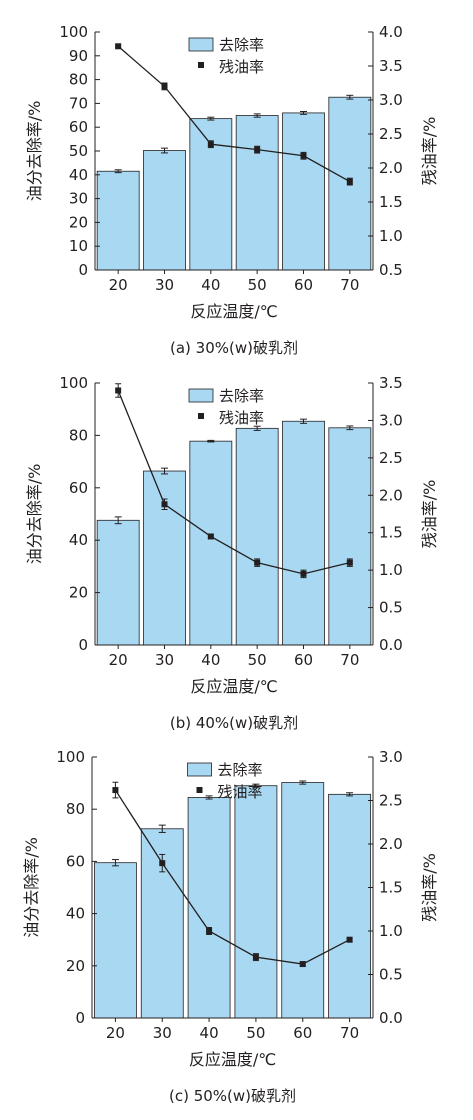 This screenshot has height=1120, width=473. What do you see at coordinates (78, 103) in the screenshot?
I see `left-axis-tick-label: 70` at bounding box center [78, 103].